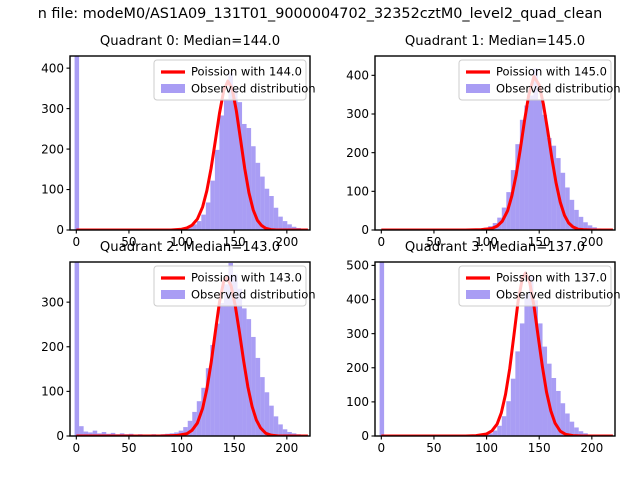 This screenshot has width=640, height=480. What do you see at coordinates (246, 278) in the screenshot?
I see `legend-label-poisson: Poission with 143.0` at bounding box center [246, 278].